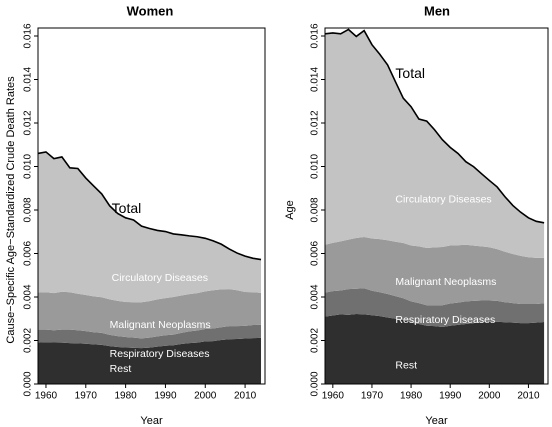 This screenshot has width=552, height=427. Describe the element at coordinates (290, 210) in the screenshot. I see `y-axis-label: Age` at that location.